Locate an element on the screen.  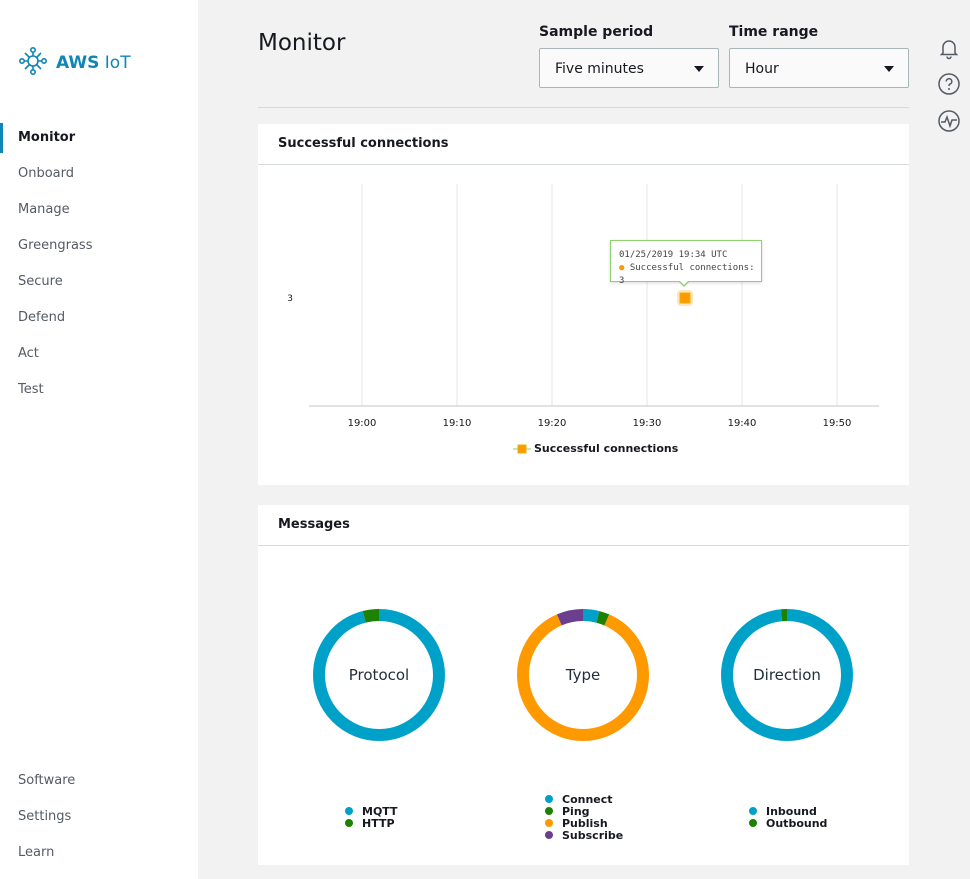
sidebar-item-settings: Settings is located at coordinates (45, 816).